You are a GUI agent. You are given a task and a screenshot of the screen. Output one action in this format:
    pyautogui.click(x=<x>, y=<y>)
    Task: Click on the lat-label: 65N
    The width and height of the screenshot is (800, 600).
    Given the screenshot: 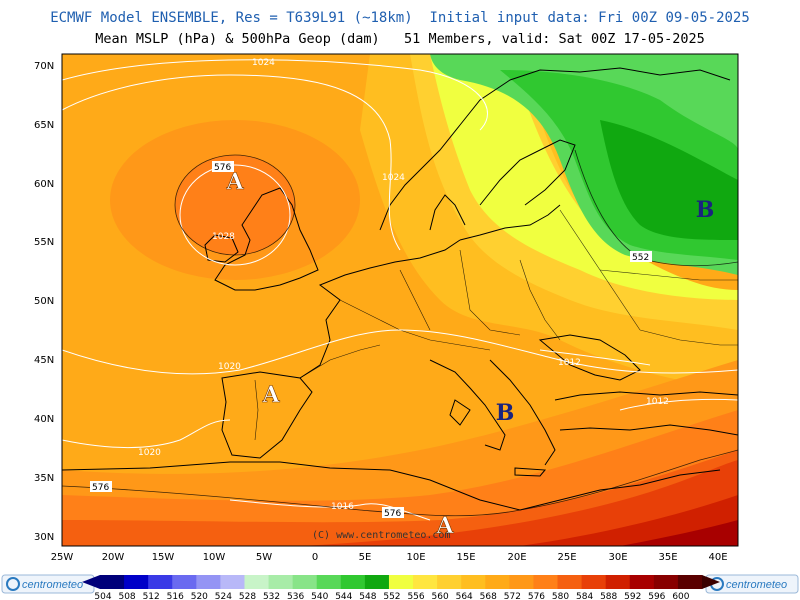 What is the action you would take?
    pyautogui.click(x=44, y=125)
    